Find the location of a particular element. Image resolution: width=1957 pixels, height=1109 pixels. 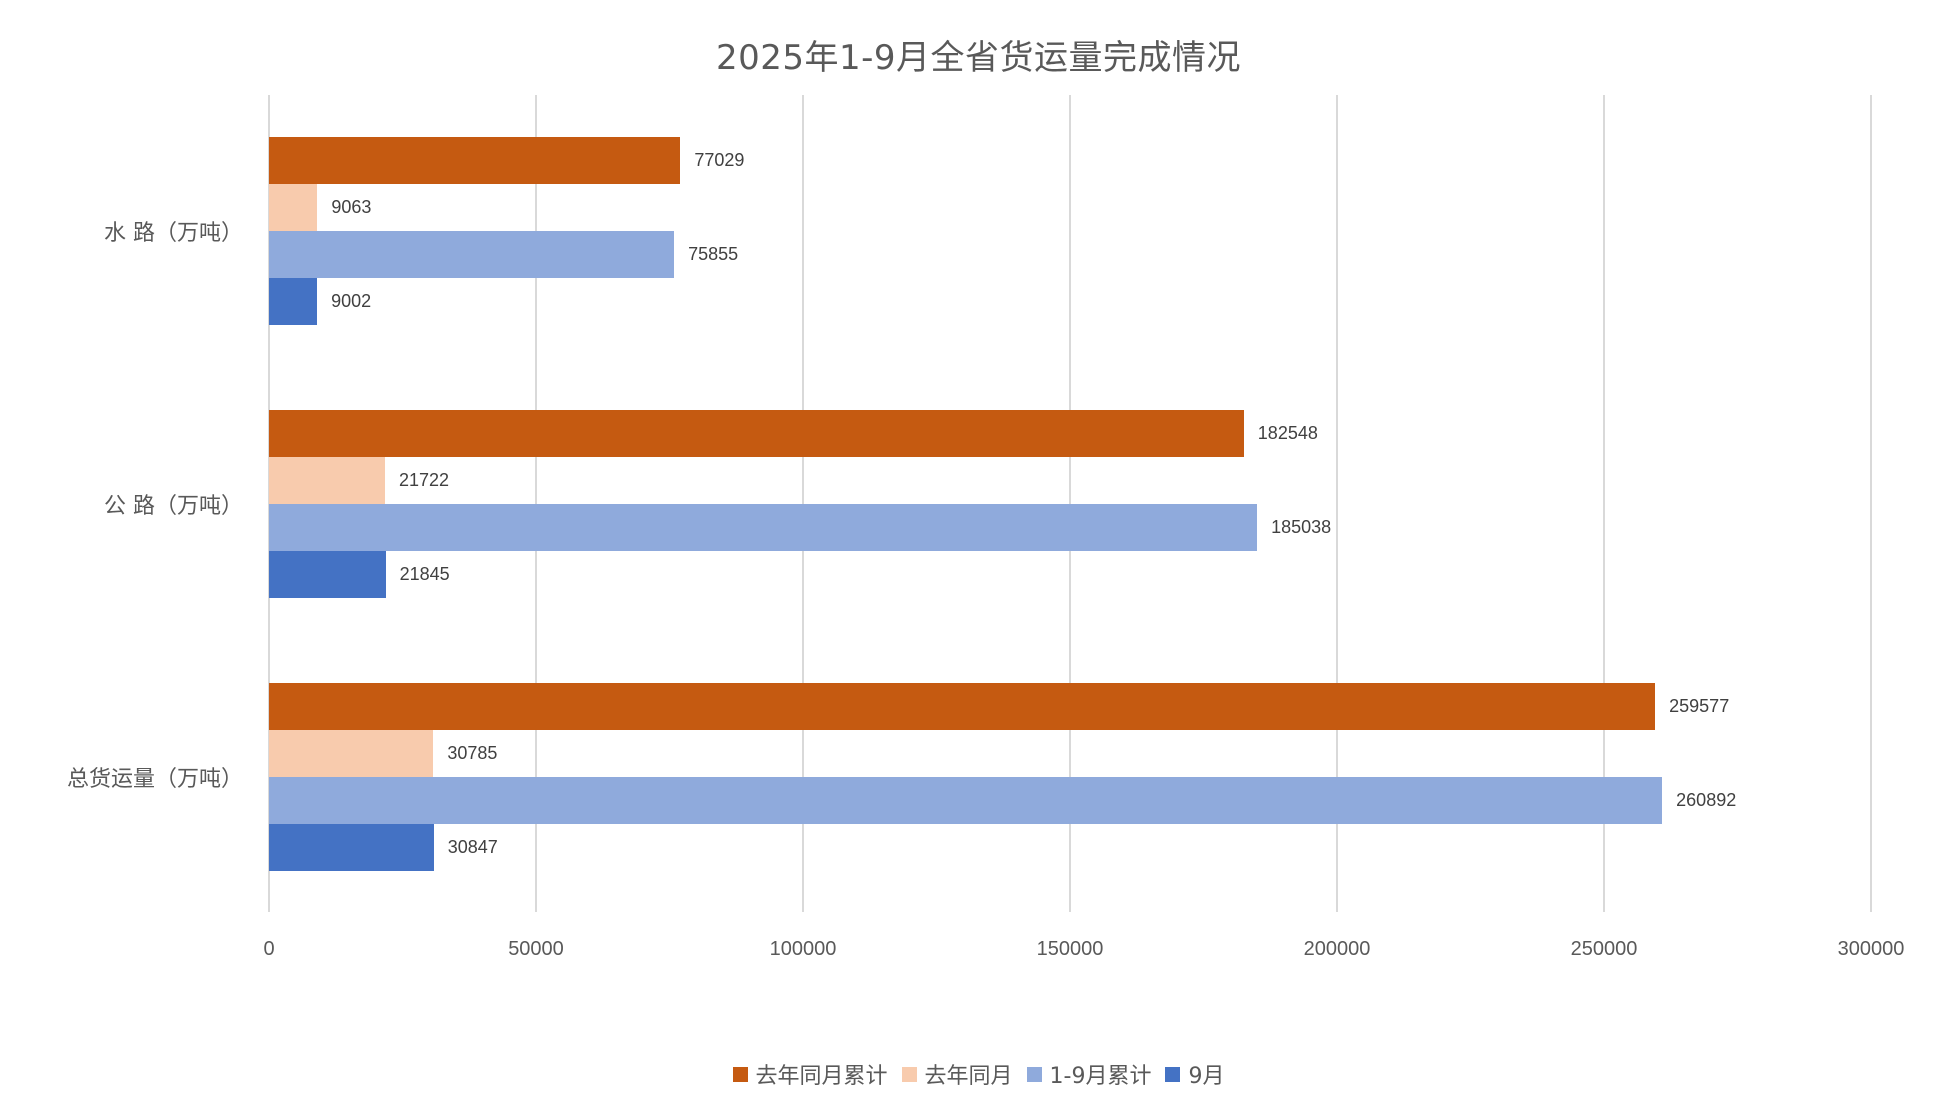

legend-item: 去年同月累计 is located at coordinates (810, 1074).